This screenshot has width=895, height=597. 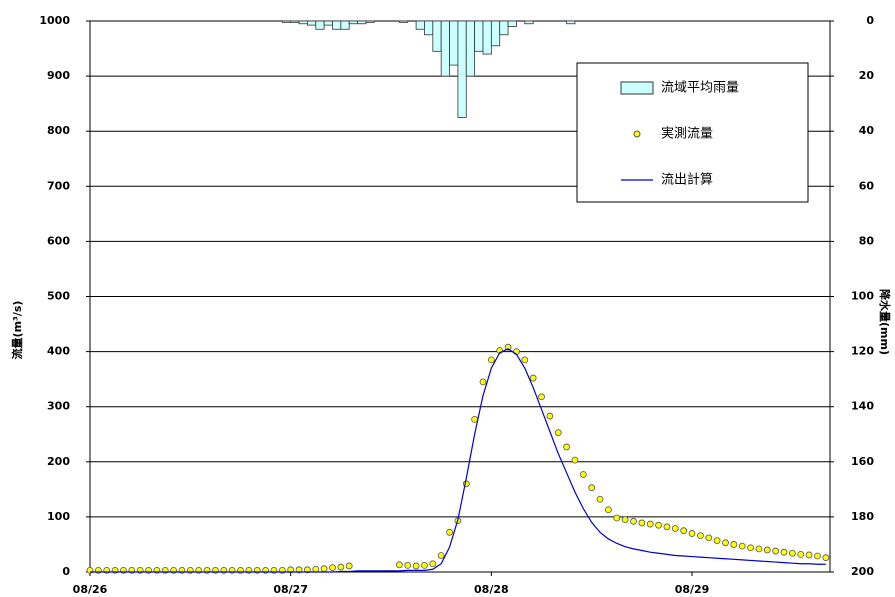 What do you see at coordinates (867, 185) in the screenshot?
I see `y2-tick-label: 60` at bounding box center [867, 185].